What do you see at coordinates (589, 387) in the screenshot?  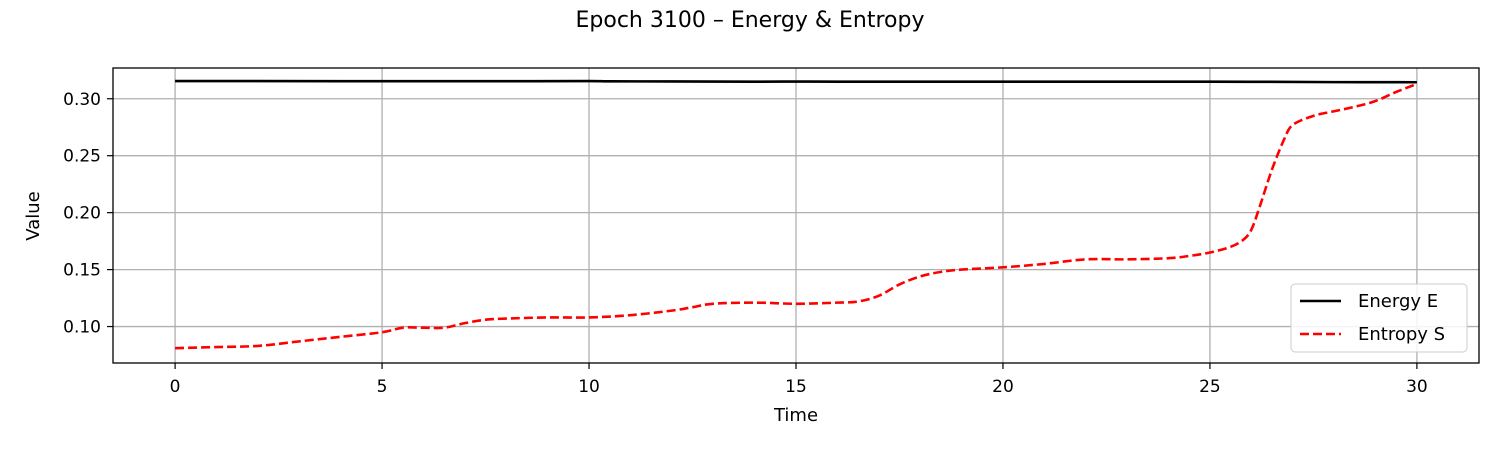 I see `x-tick-label: 10` at bounding box center [589, 387].